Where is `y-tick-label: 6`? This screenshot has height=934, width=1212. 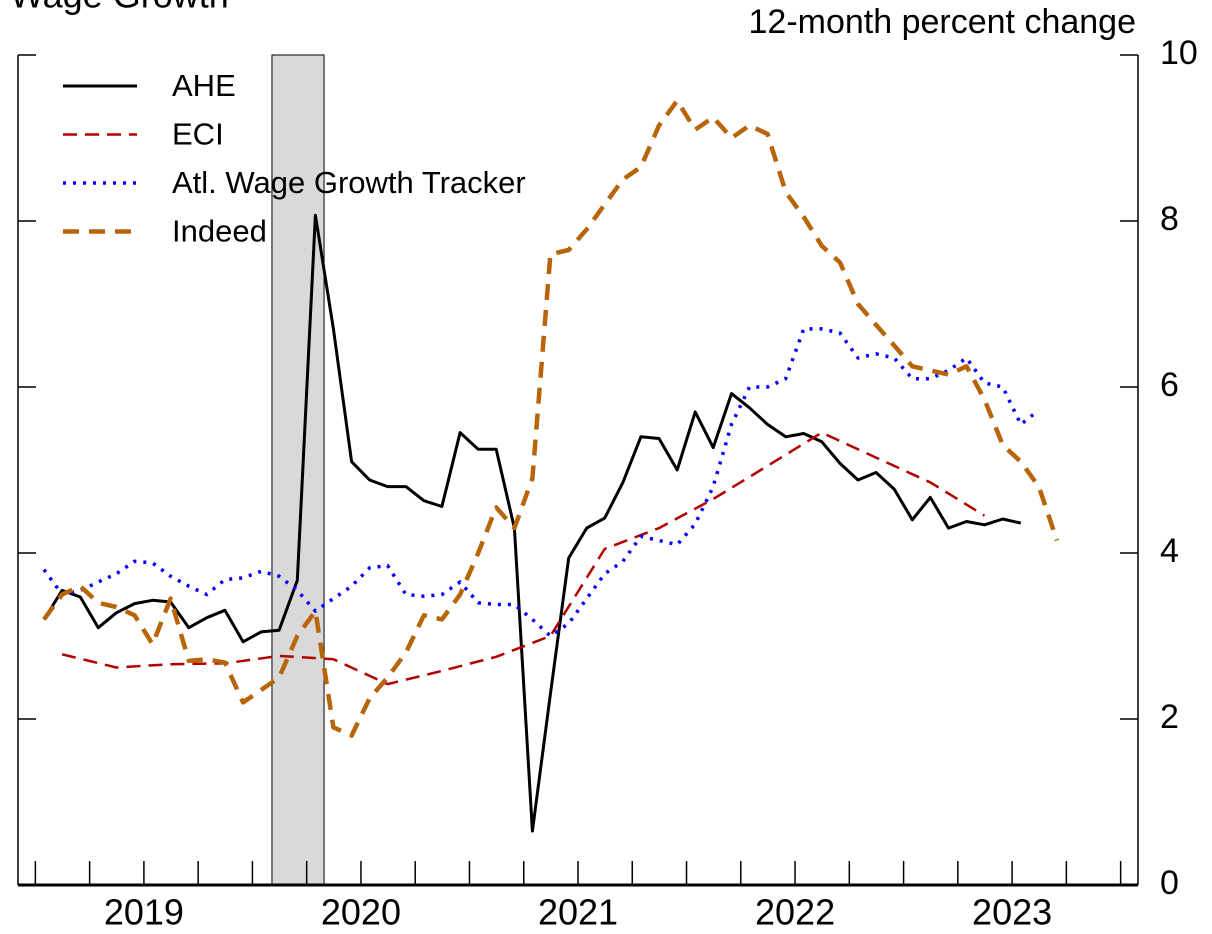
y-tick-label: 6 is located at coordinates (1169, 385).